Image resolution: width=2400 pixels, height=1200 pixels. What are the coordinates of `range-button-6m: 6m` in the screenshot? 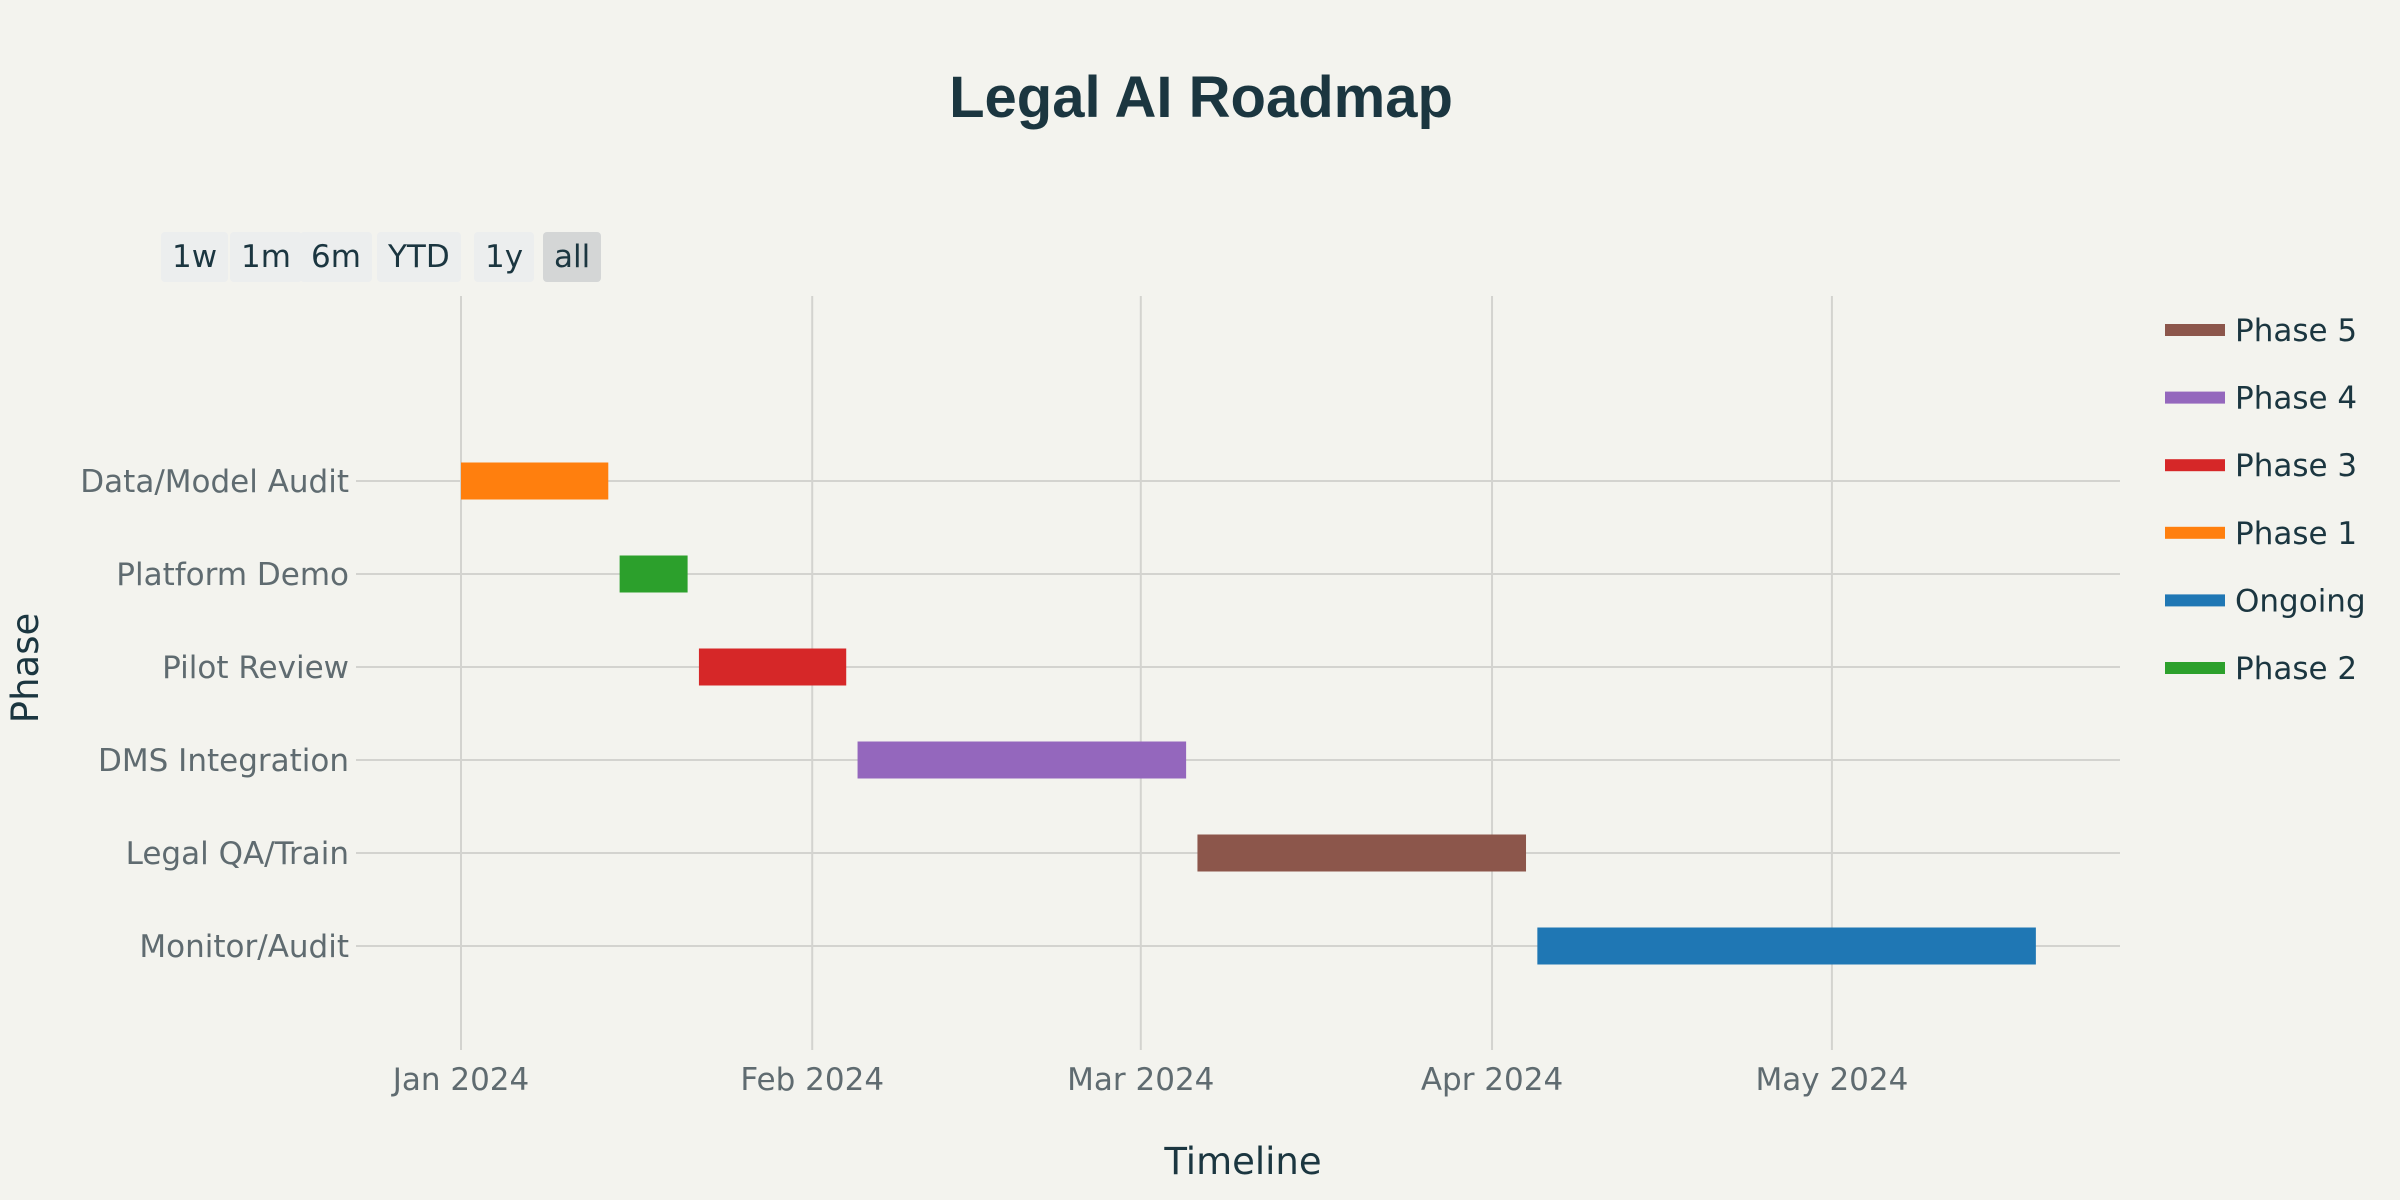 It's located at (336, 257).